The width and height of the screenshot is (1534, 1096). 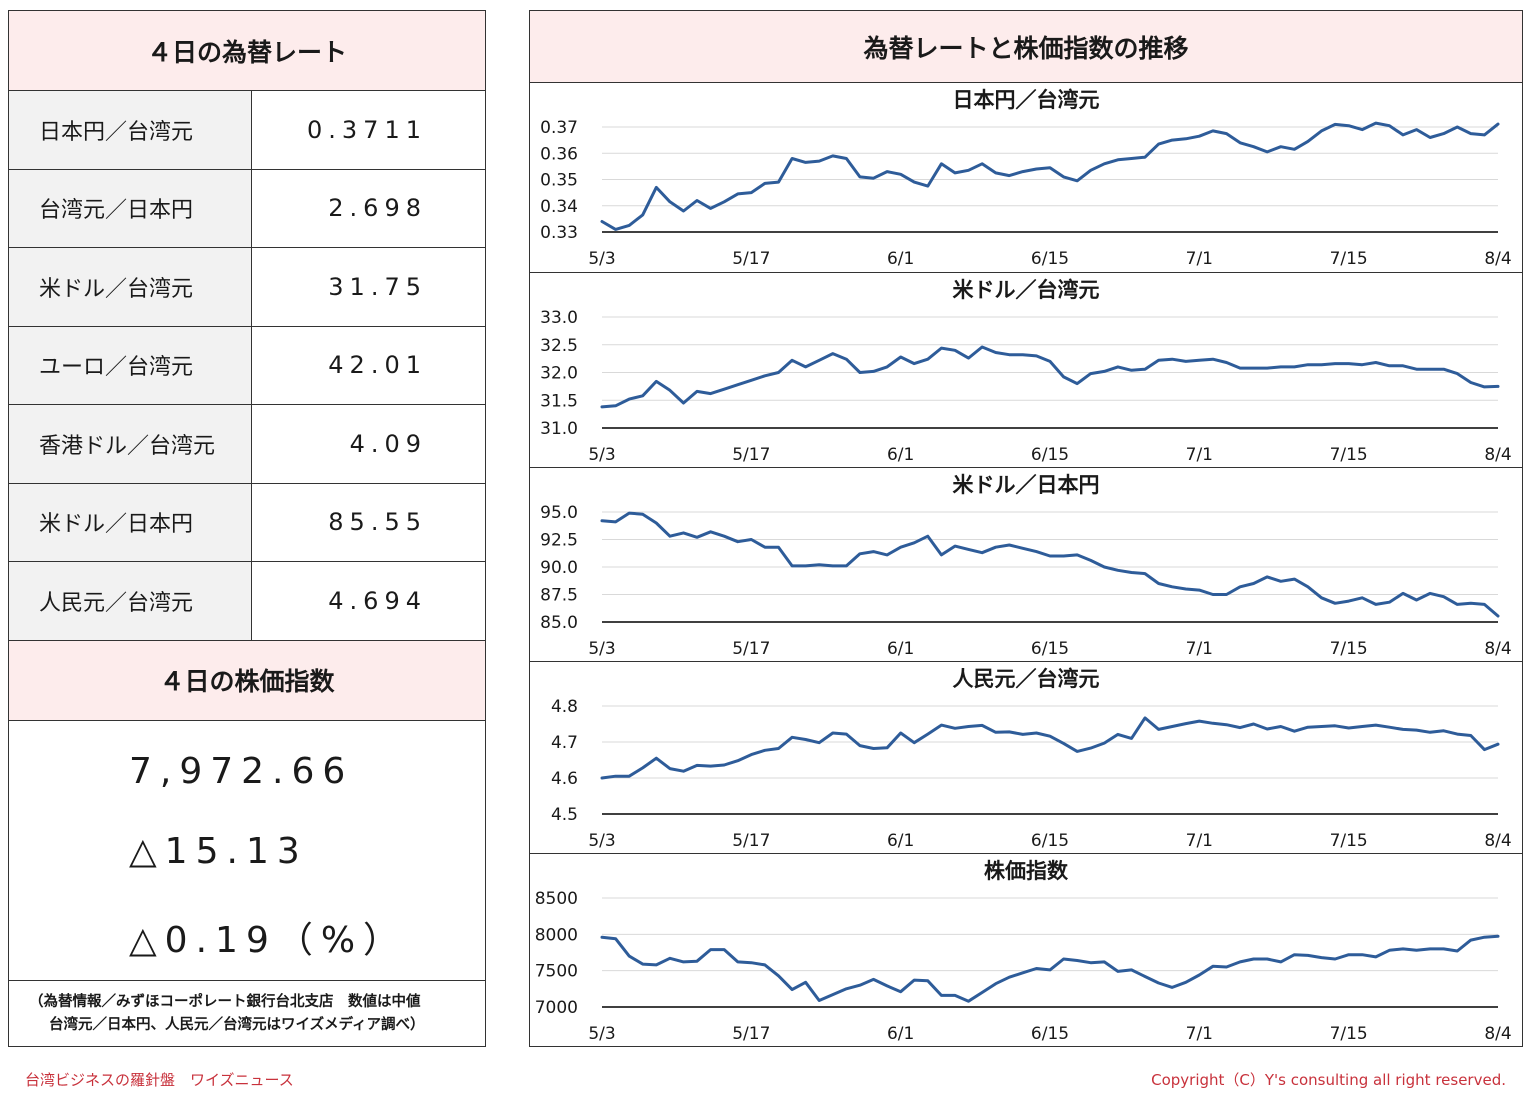 What do you see at coordinates (367, 129) in the screenshot?
I see `rate-value: 0.3711` at bounding box center [367, 129].